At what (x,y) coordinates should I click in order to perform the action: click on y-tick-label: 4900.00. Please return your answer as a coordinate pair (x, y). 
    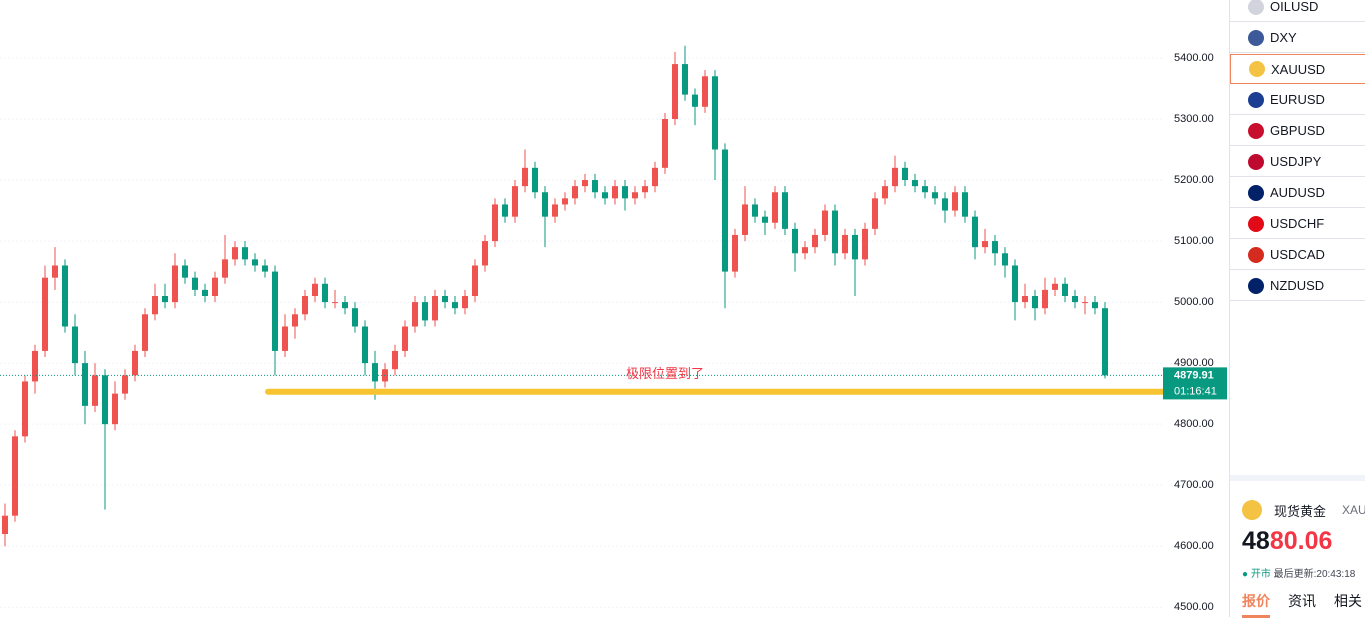
    Looking at the image, I should click on (1194, 363).